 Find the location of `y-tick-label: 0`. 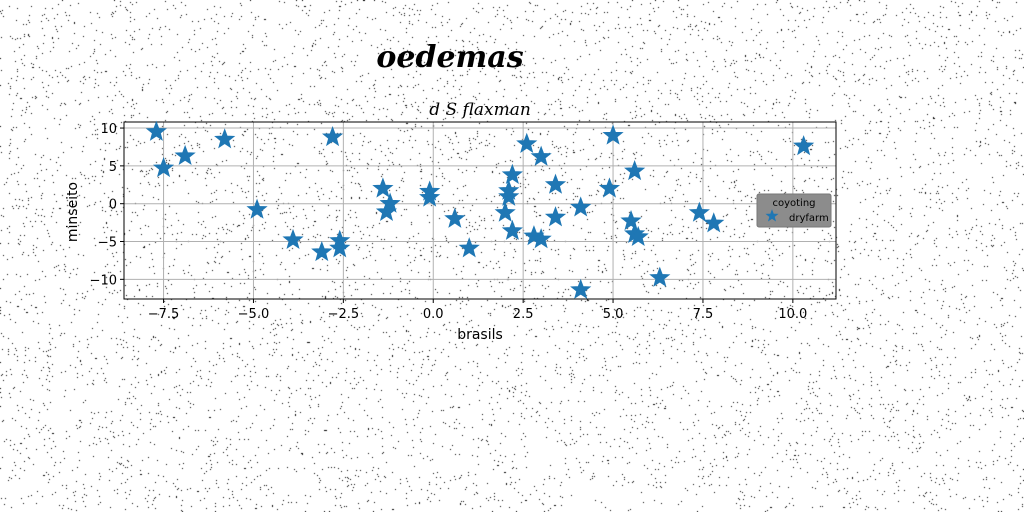

y-tick-label: 0 is located at coordinates (113, 205).